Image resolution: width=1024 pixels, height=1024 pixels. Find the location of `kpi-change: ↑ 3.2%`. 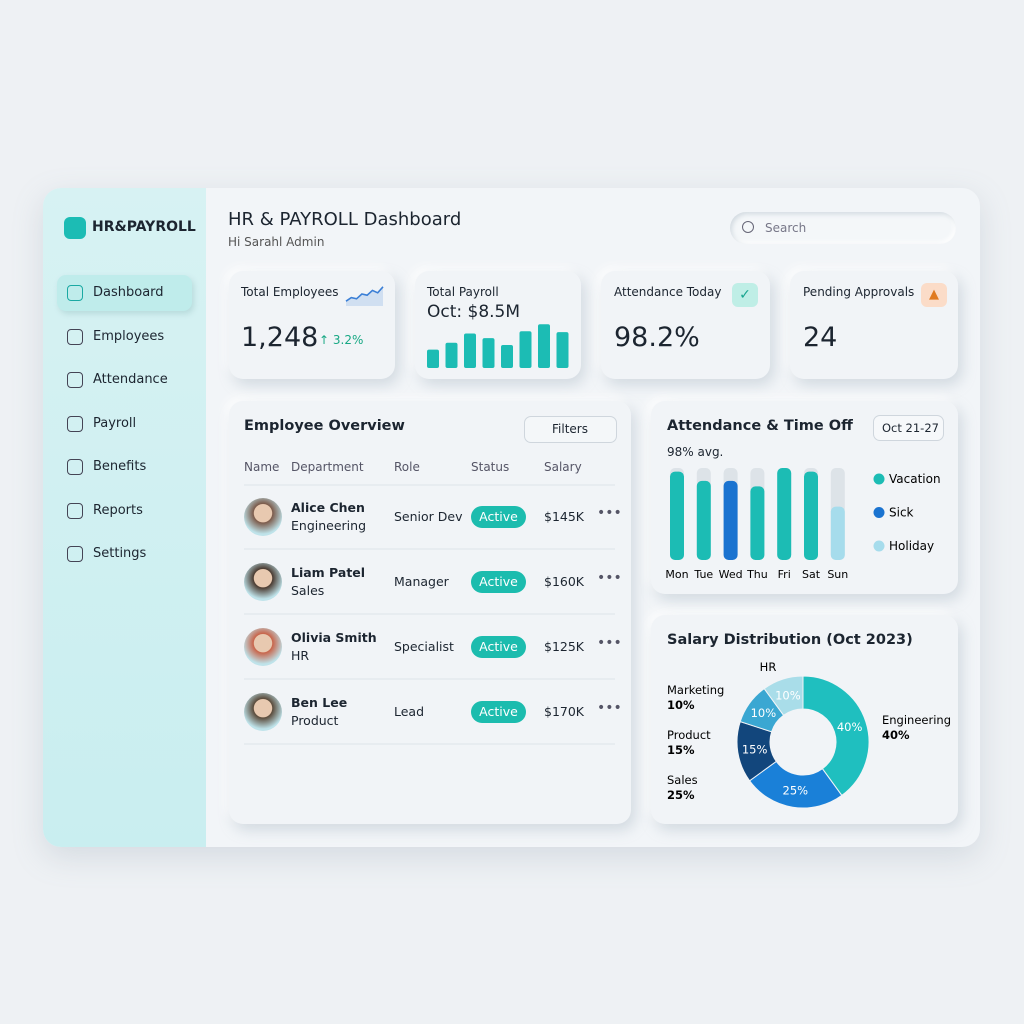

kpi-change: ↑ 3.2% is located at coordinates (341, 340).